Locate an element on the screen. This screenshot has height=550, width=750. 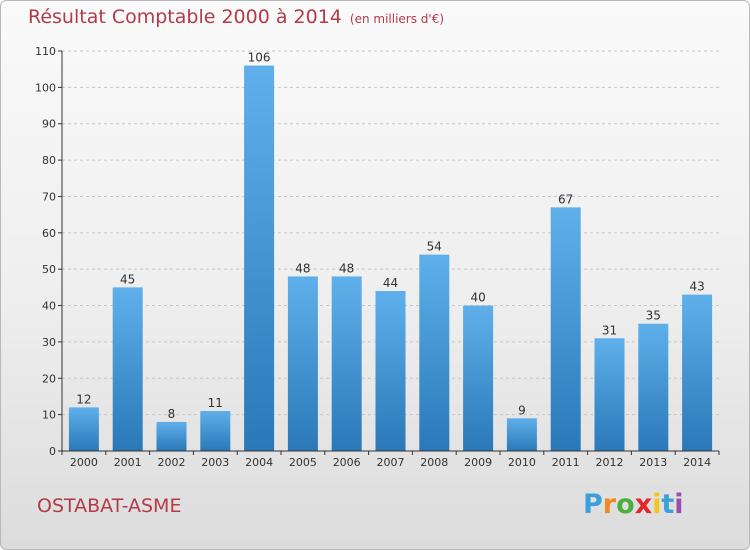
bar-2003 is located at coordinates (215, 431).